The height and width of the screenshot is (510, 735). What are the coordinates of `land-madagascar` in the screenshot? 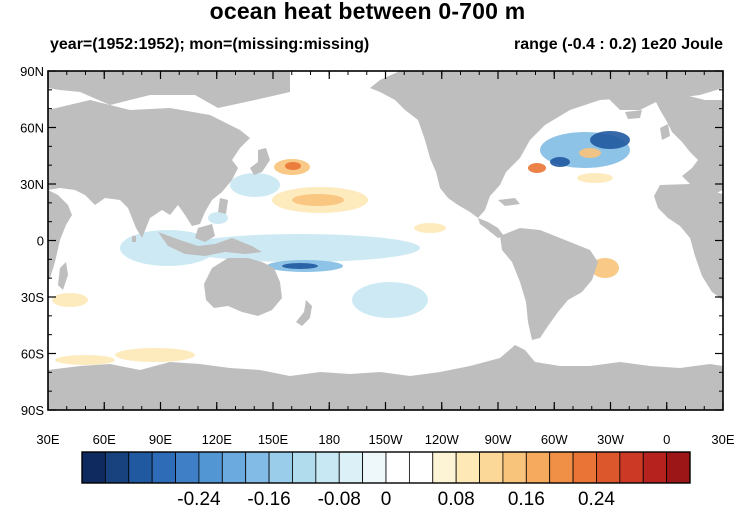 It's located at (63, 276).